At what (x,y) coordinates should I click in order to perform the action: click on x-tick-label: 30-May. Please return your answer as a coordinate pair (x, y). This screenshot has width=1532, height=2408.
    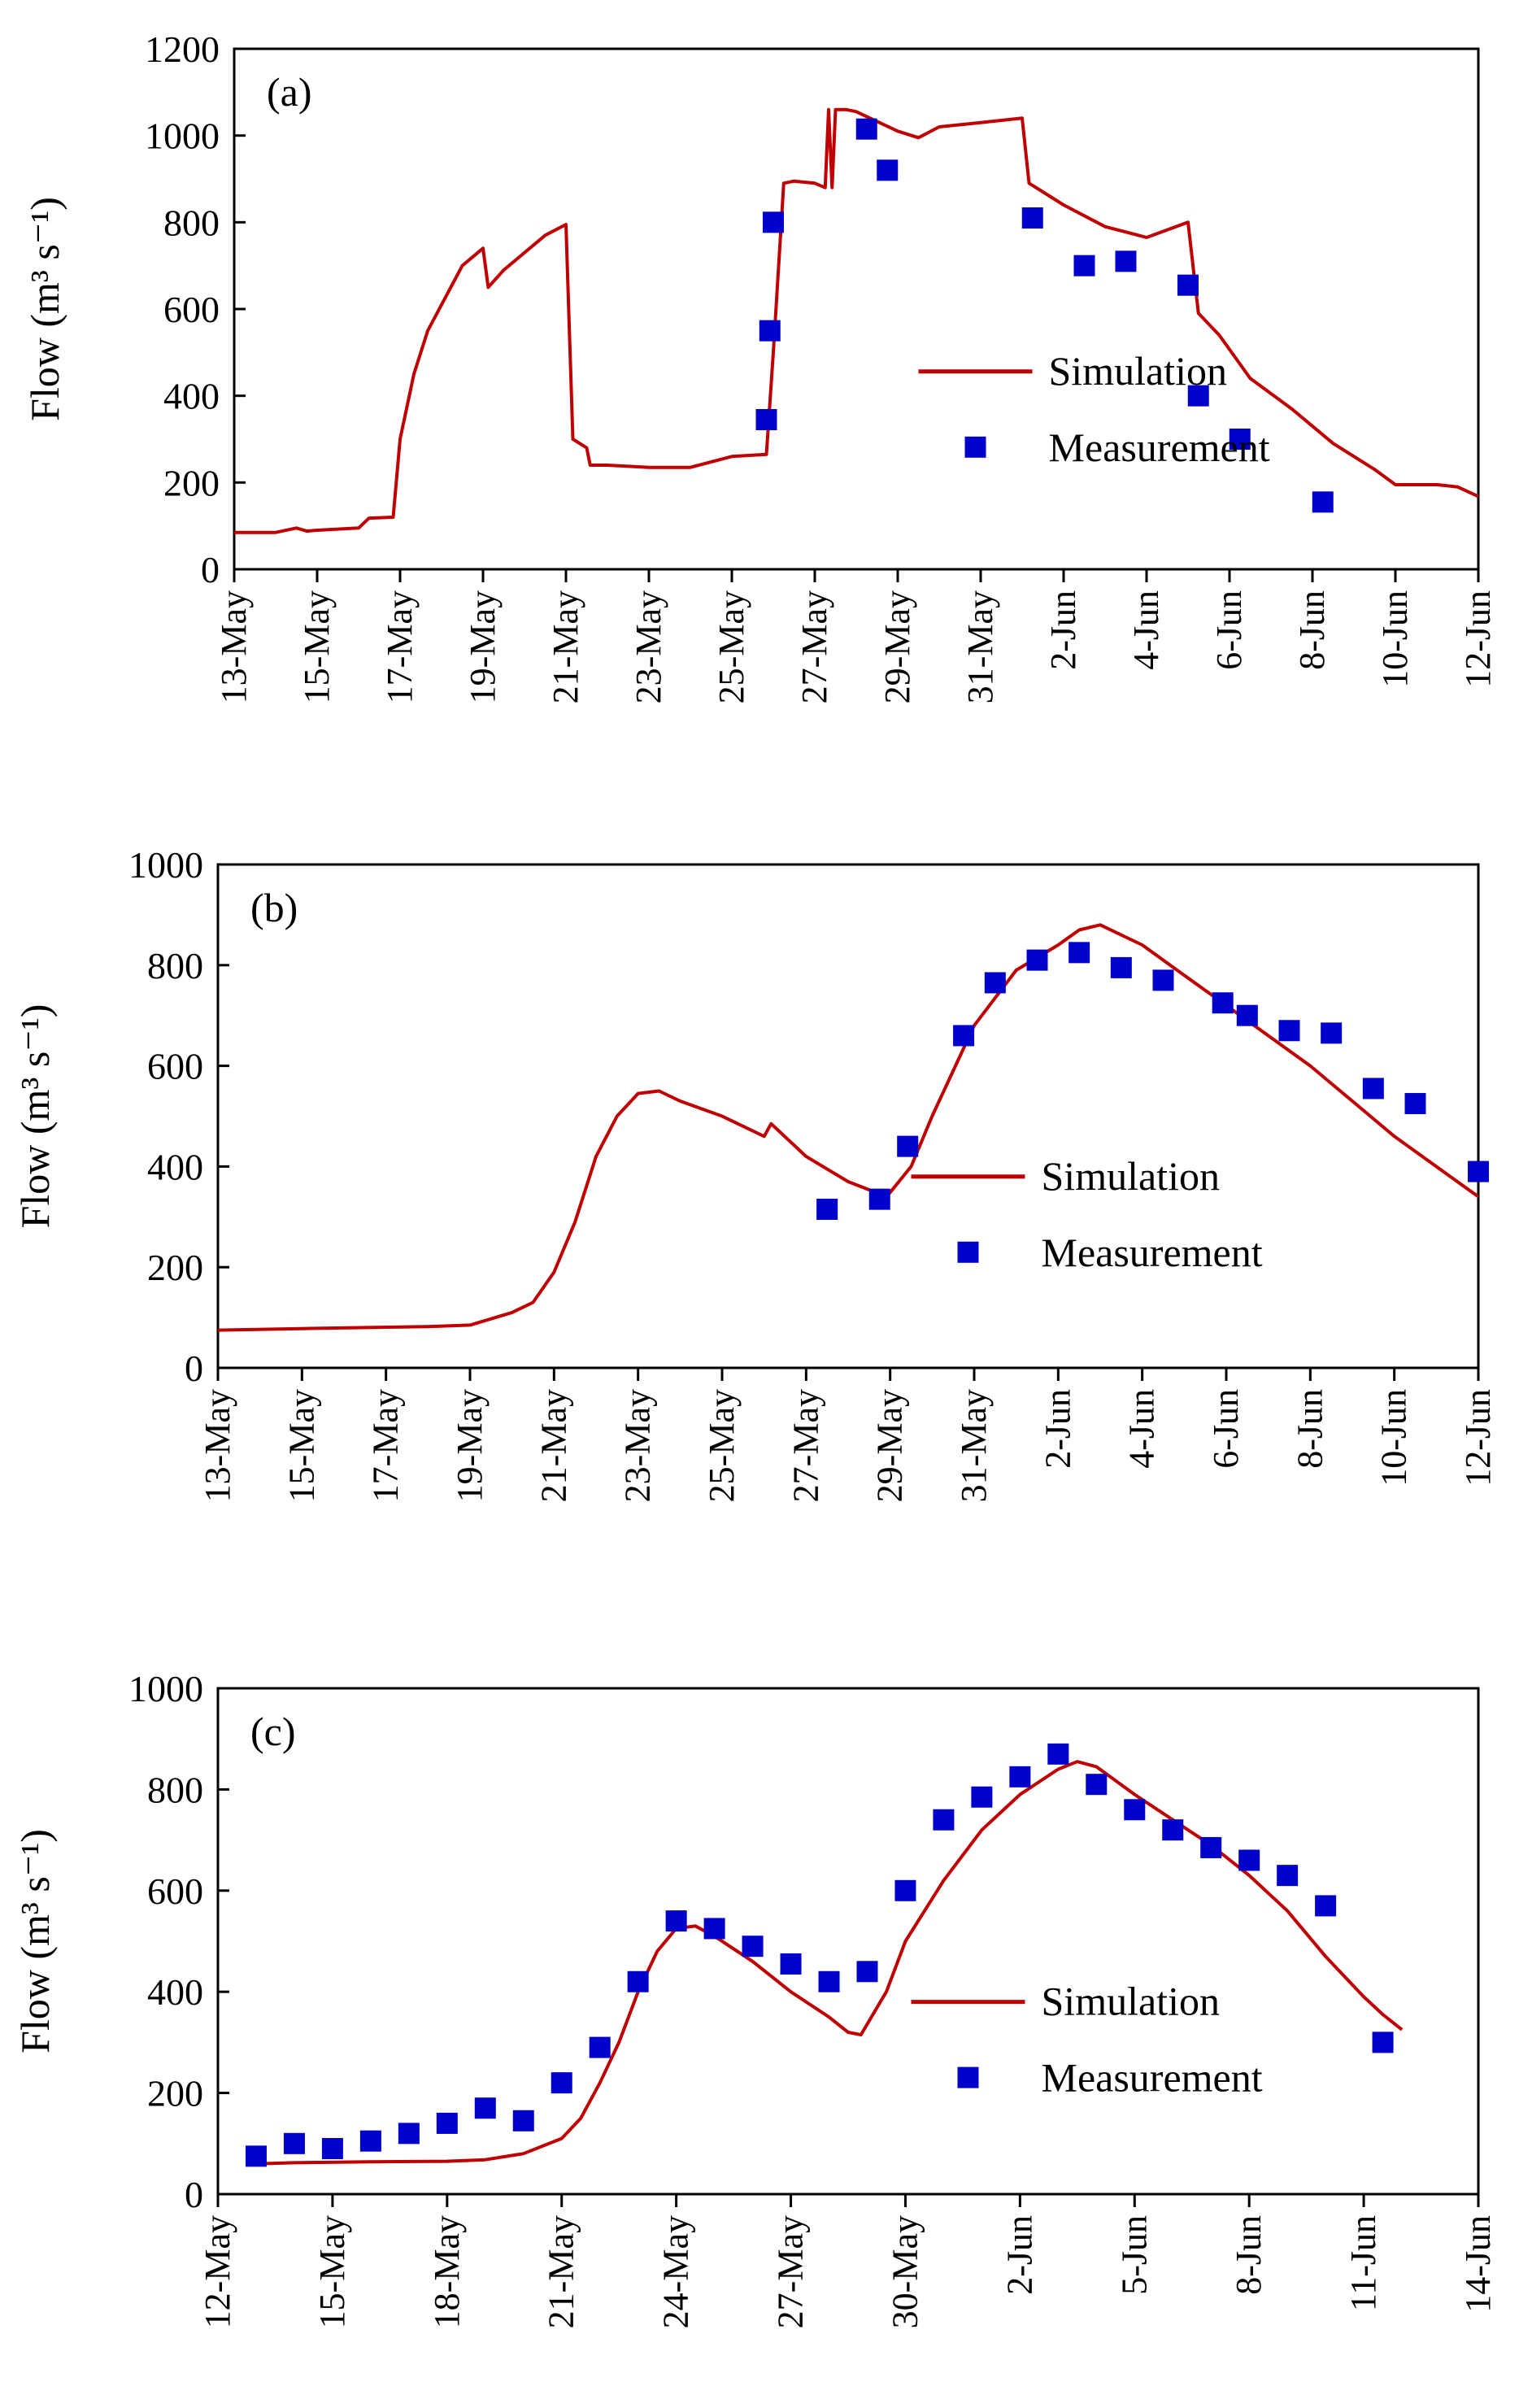
    Looking at the image, I should click on (905, 2271).